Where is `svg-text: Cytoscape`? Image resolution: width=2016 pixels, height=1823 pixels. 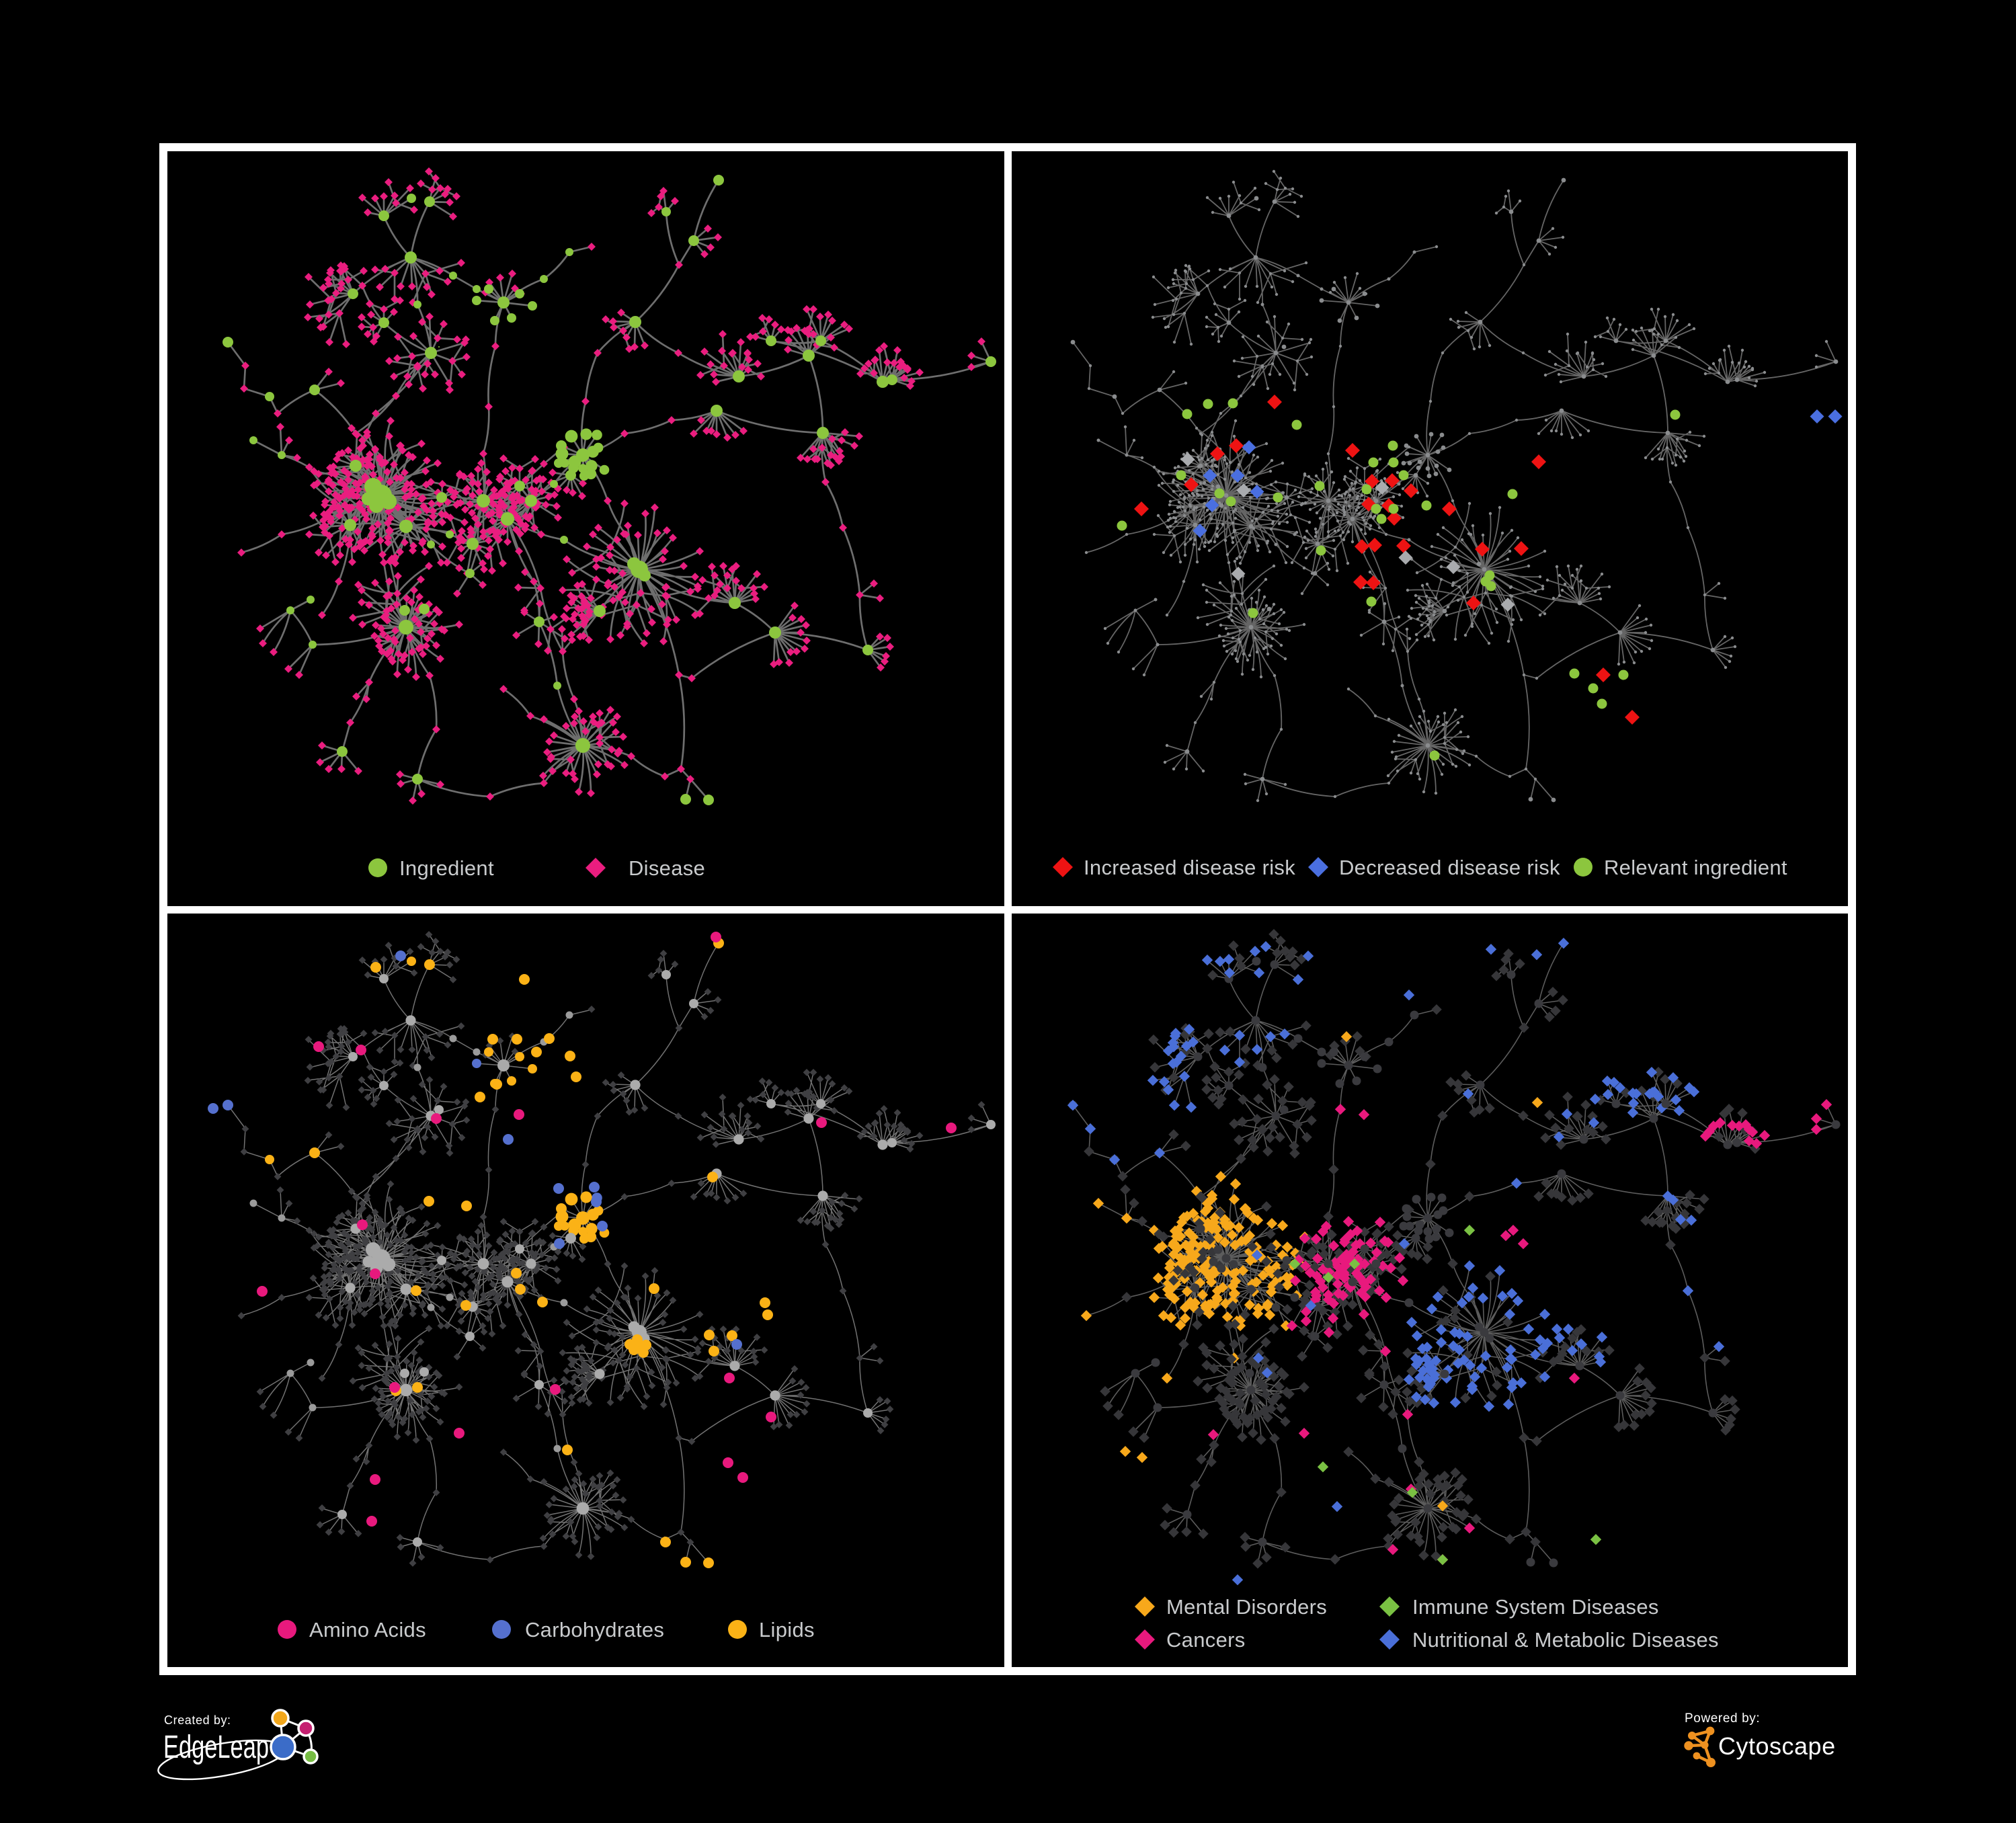
svg-text: Cytoscape is located at coordinates (1777, 1746).